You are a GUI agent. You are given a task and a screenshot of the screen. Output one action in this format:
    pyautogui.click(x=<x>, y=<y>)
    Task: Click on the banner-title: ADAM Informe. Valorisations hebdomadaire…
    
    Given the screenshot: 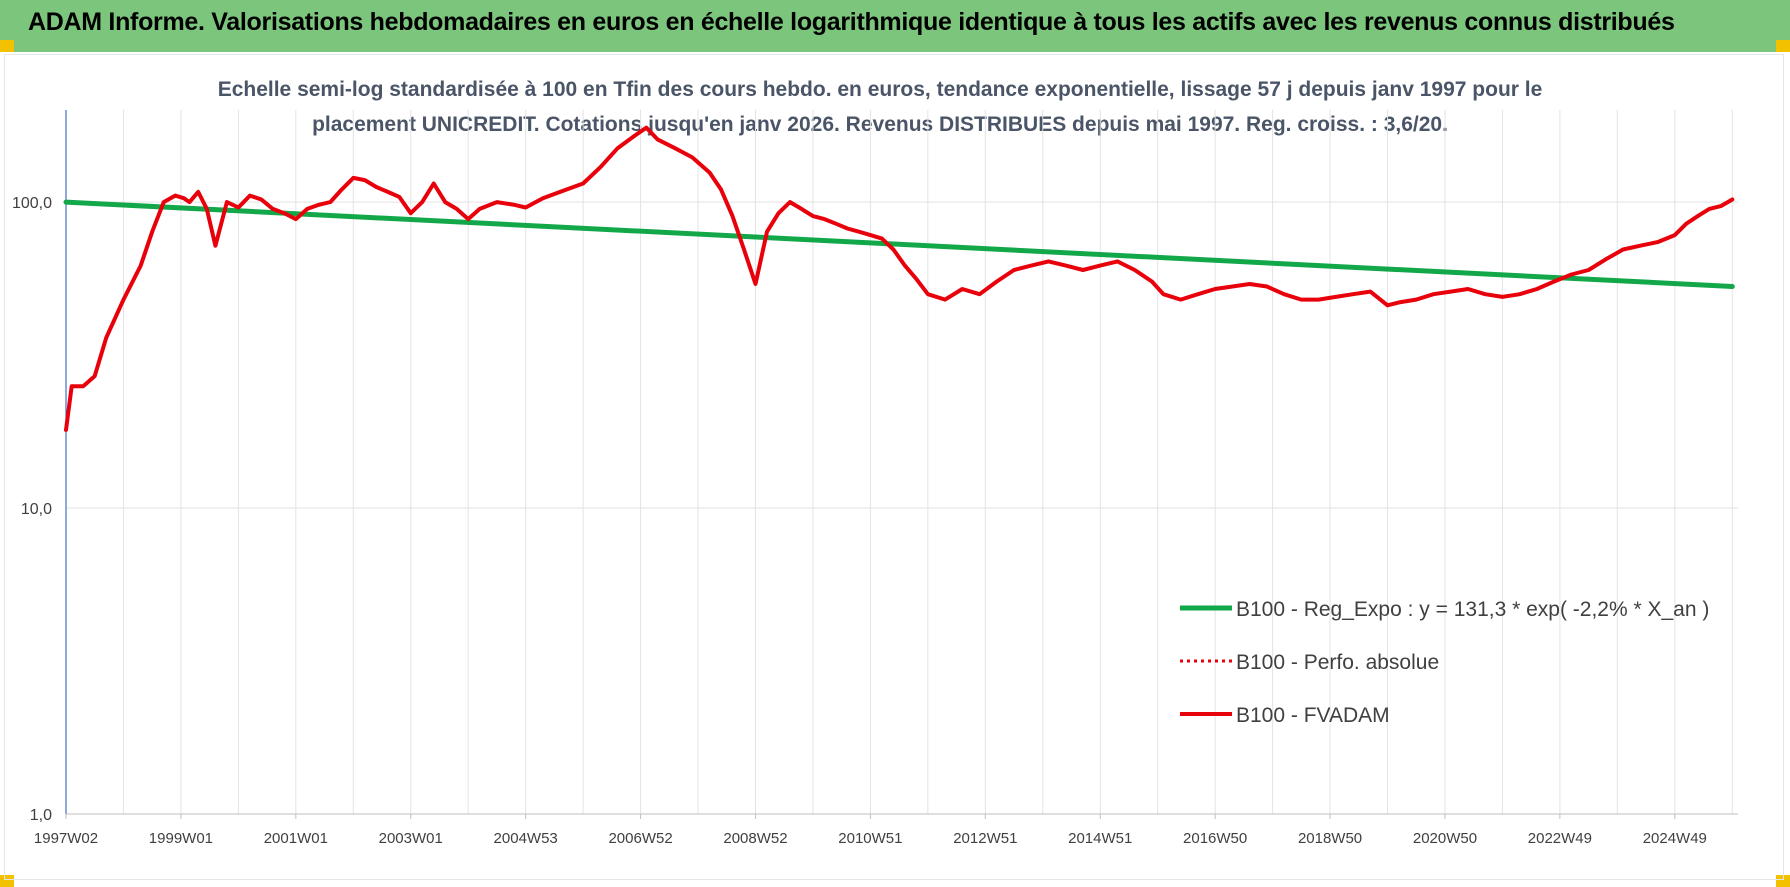 What is the action you would take?
    pyautogui.click(x=851, y=22)
    